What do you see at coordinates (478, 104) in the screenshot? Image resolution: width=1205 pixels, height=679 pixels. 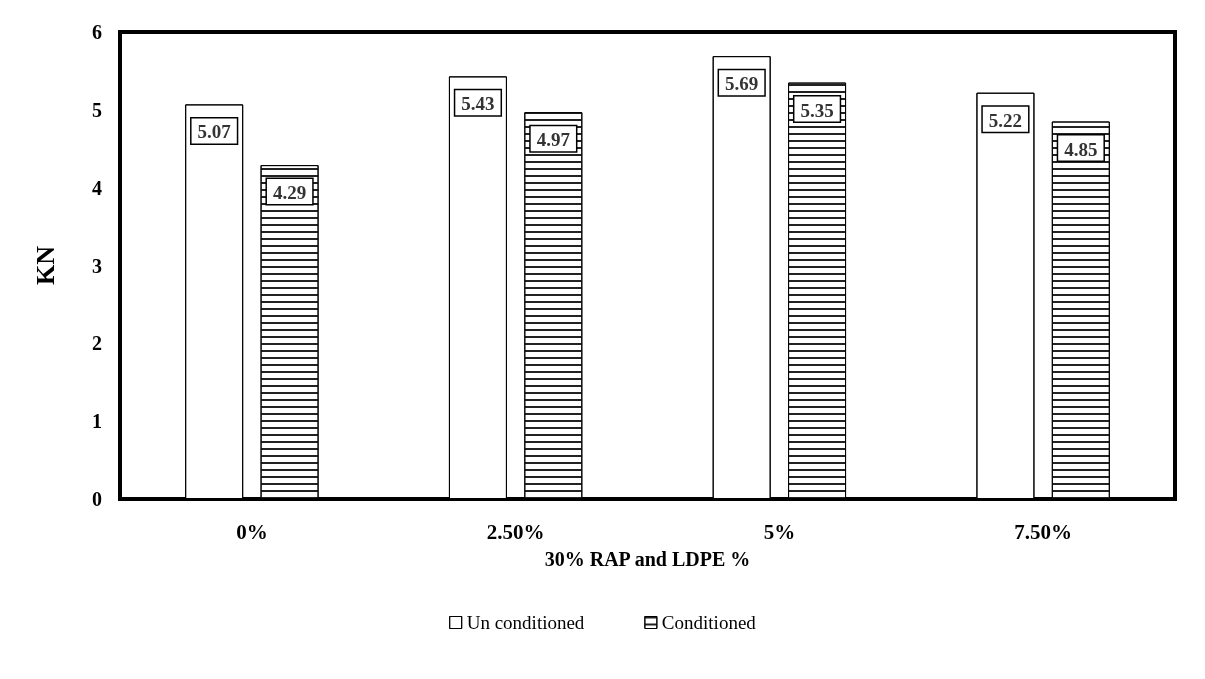 I see `data-label: 5.43` at bounding box center [478, 104].